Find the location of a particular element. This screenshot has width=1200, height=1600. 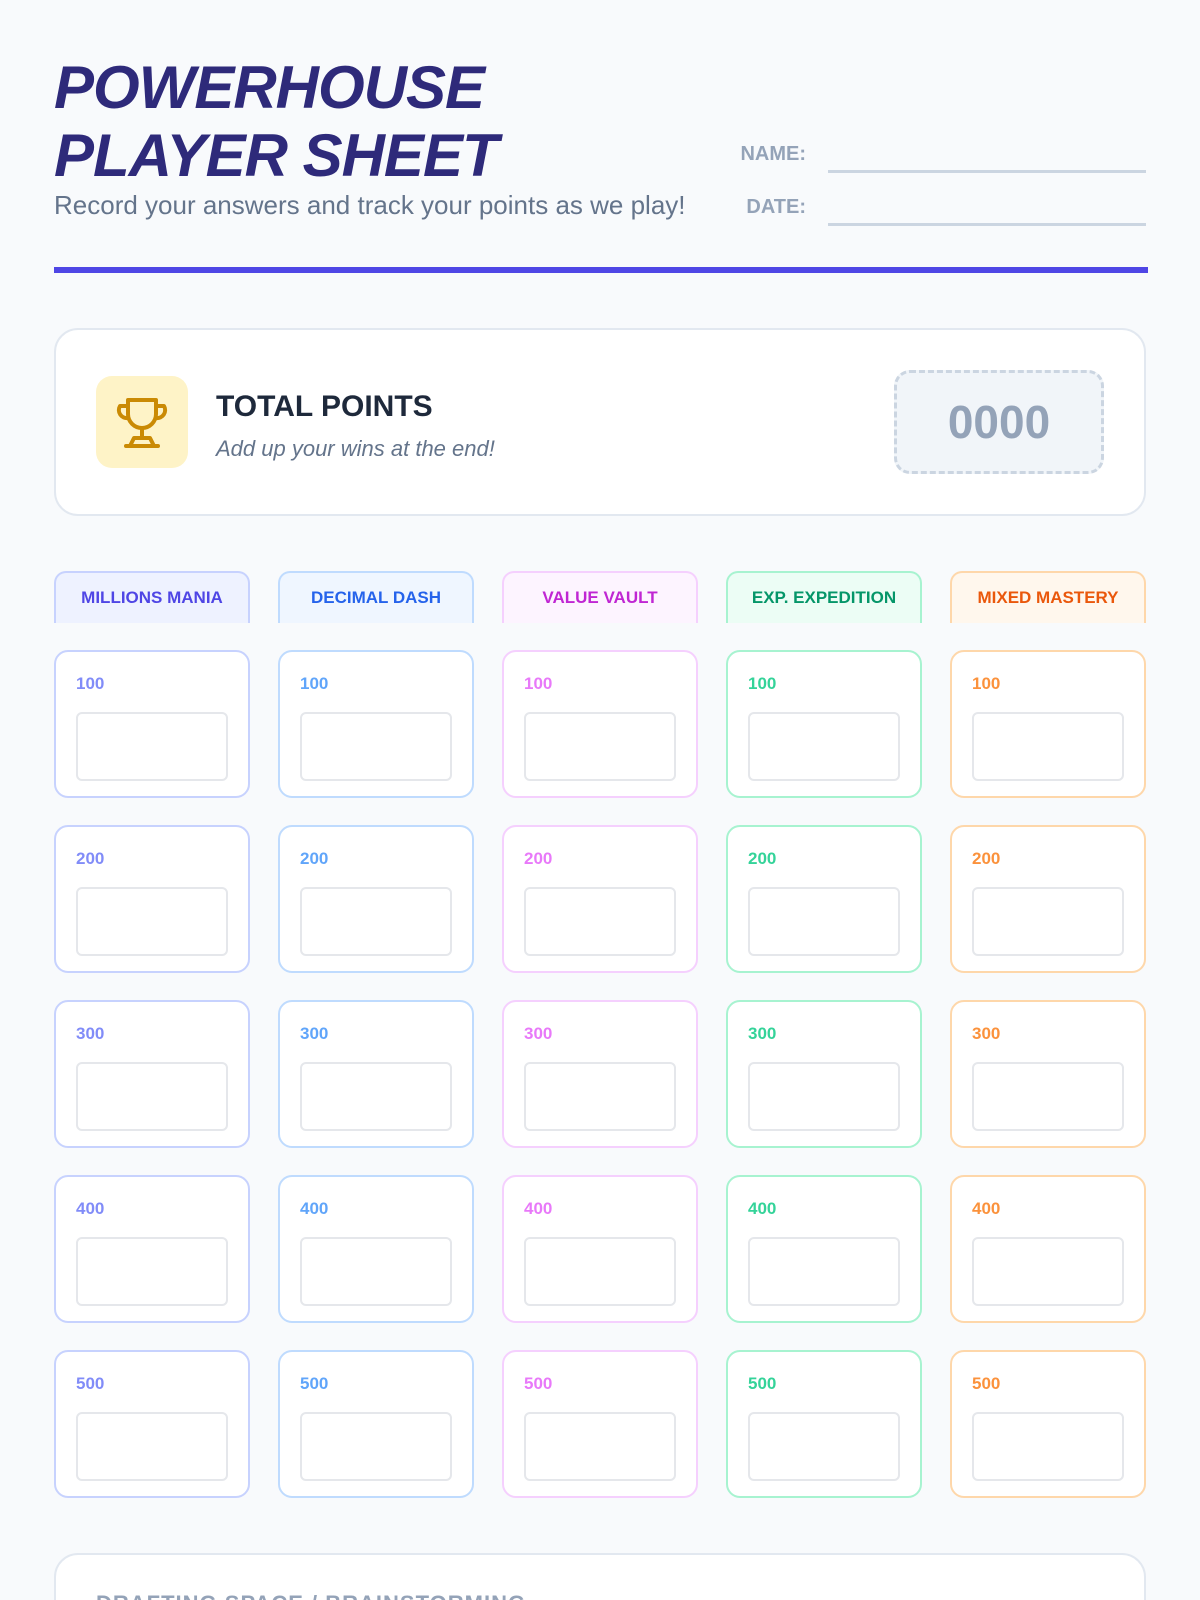

trophy-icon is located at coordinates (142, 422).